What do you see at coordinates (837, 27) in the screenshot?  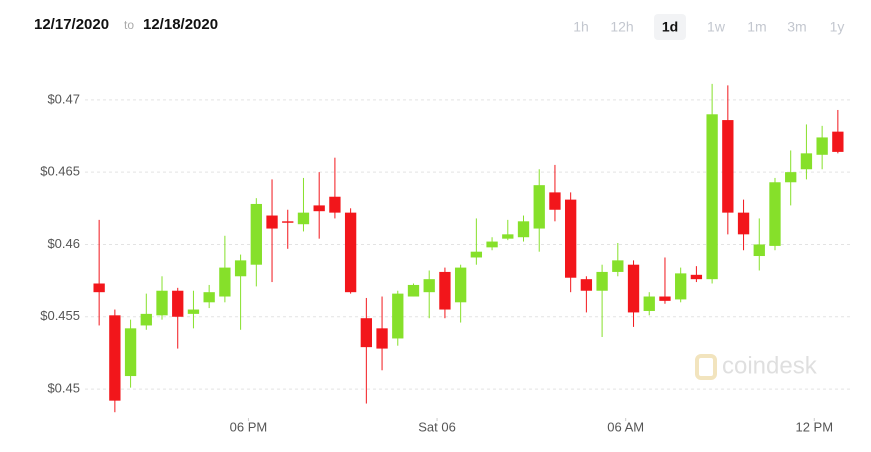 I see `range-button: 1y` at bounding box center [837, 27].